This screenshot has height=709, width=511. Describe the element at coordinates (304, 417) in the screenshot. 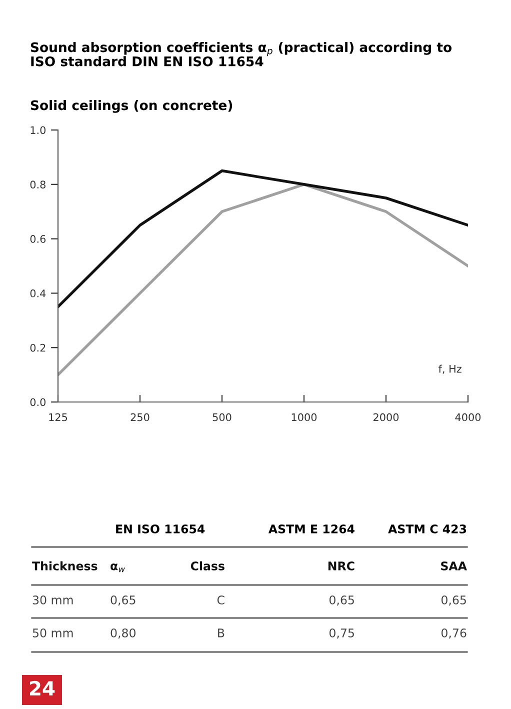

I see `x-tick-label: 1000` at that location.